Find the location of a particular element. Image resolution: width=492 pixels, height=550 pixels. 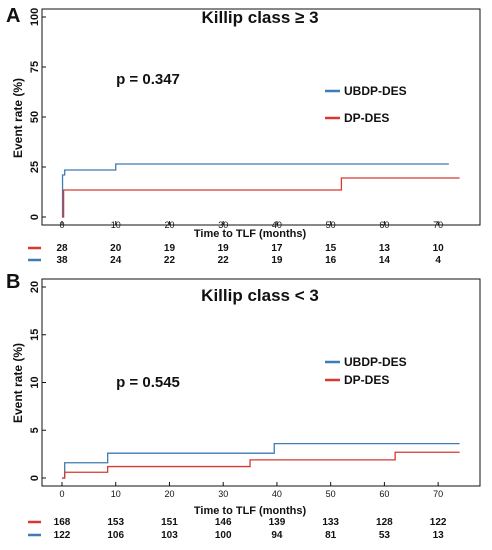

panel-a-xtick-label: 0 is located at coordinates (61, 225).